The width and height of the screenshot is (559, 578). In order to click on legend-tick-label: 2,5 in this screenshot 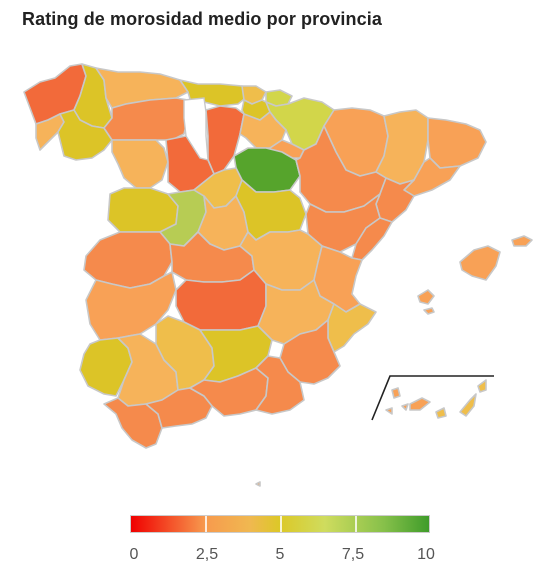, I will do `click(207, 554)`.